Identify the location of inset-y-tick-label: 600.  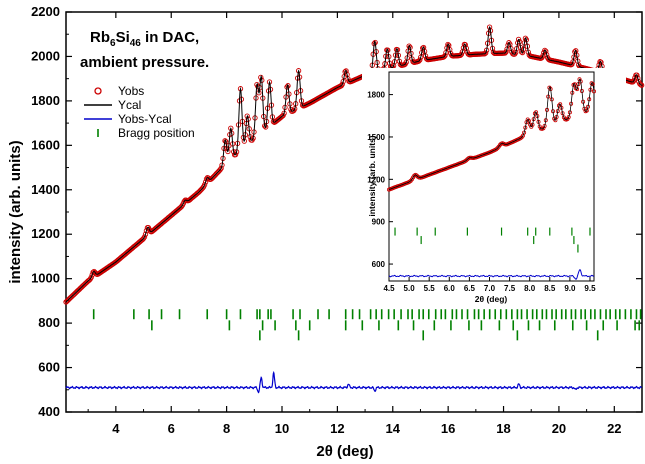
(379, 264).